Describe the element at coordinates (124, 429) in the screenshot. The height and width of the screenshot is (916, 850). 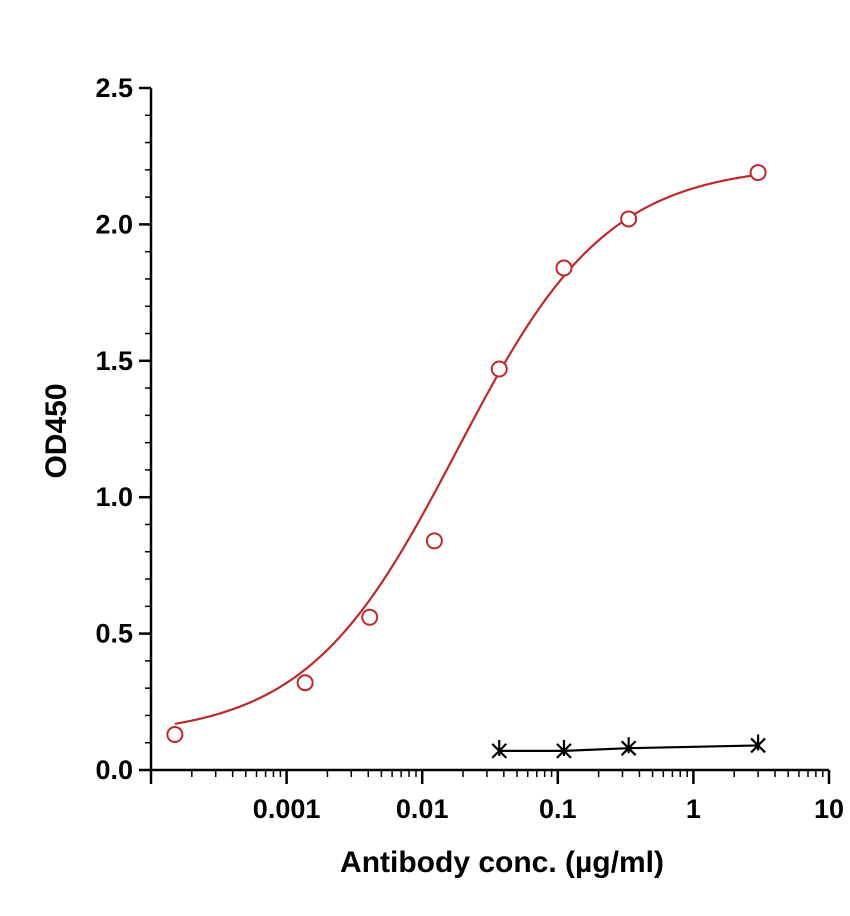
I see `y-axis: 0.0 0.5 1.0 1.5 2.0 2.5` at that location.